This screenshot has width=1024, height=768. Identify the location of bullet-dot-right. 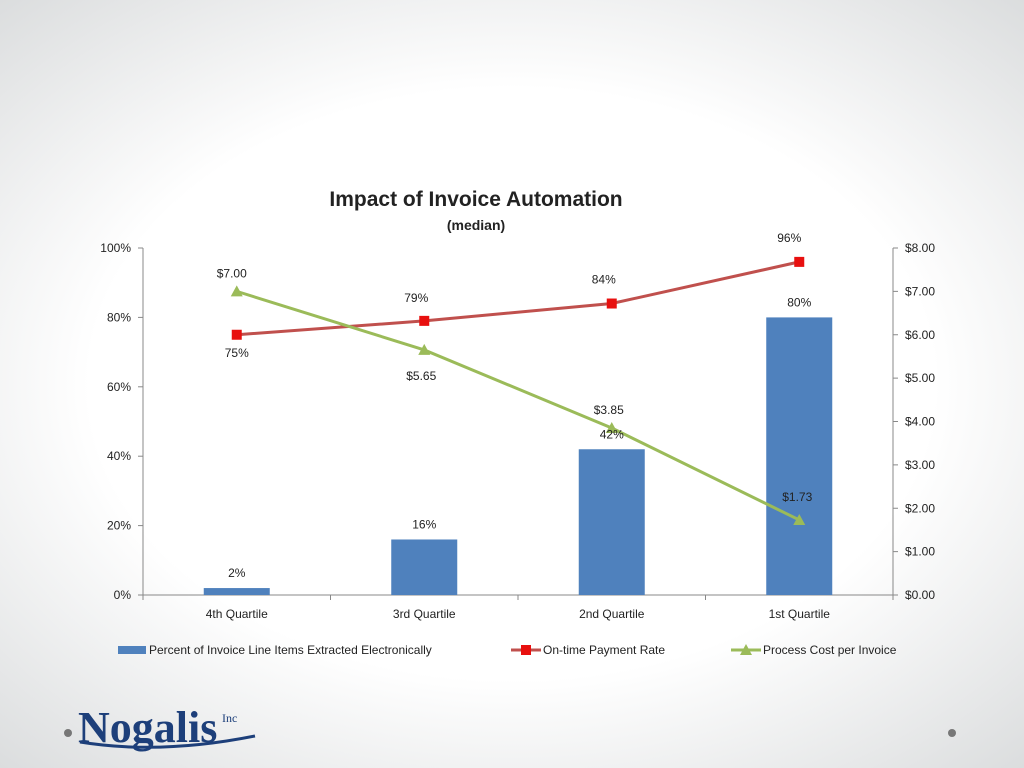
(952, 733).